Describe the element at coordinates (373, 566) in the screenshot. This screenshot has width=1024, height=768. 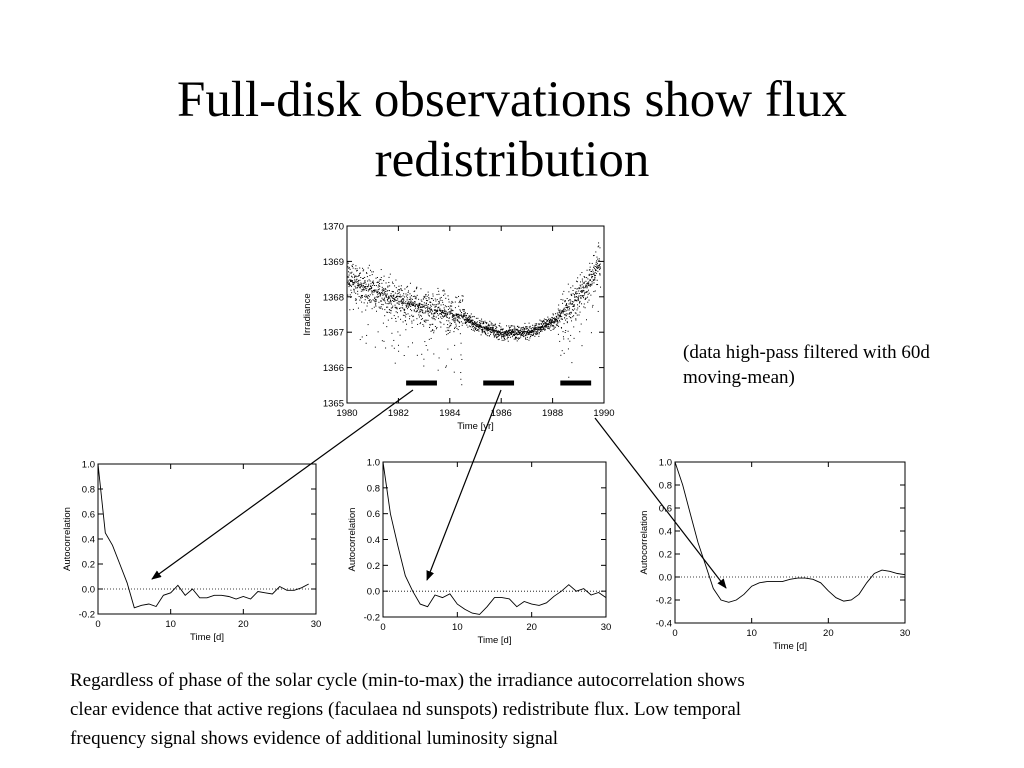
I see `chart-2-y-tick-label: 0.2` at that location.